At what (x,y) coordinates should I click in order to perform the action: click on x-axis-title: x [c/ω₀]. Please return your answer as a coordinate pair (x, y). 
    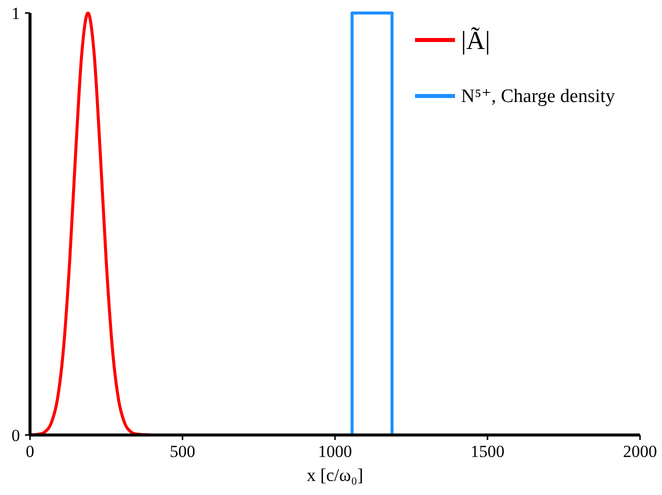
    Looking at the image, I should click on (335, 475).